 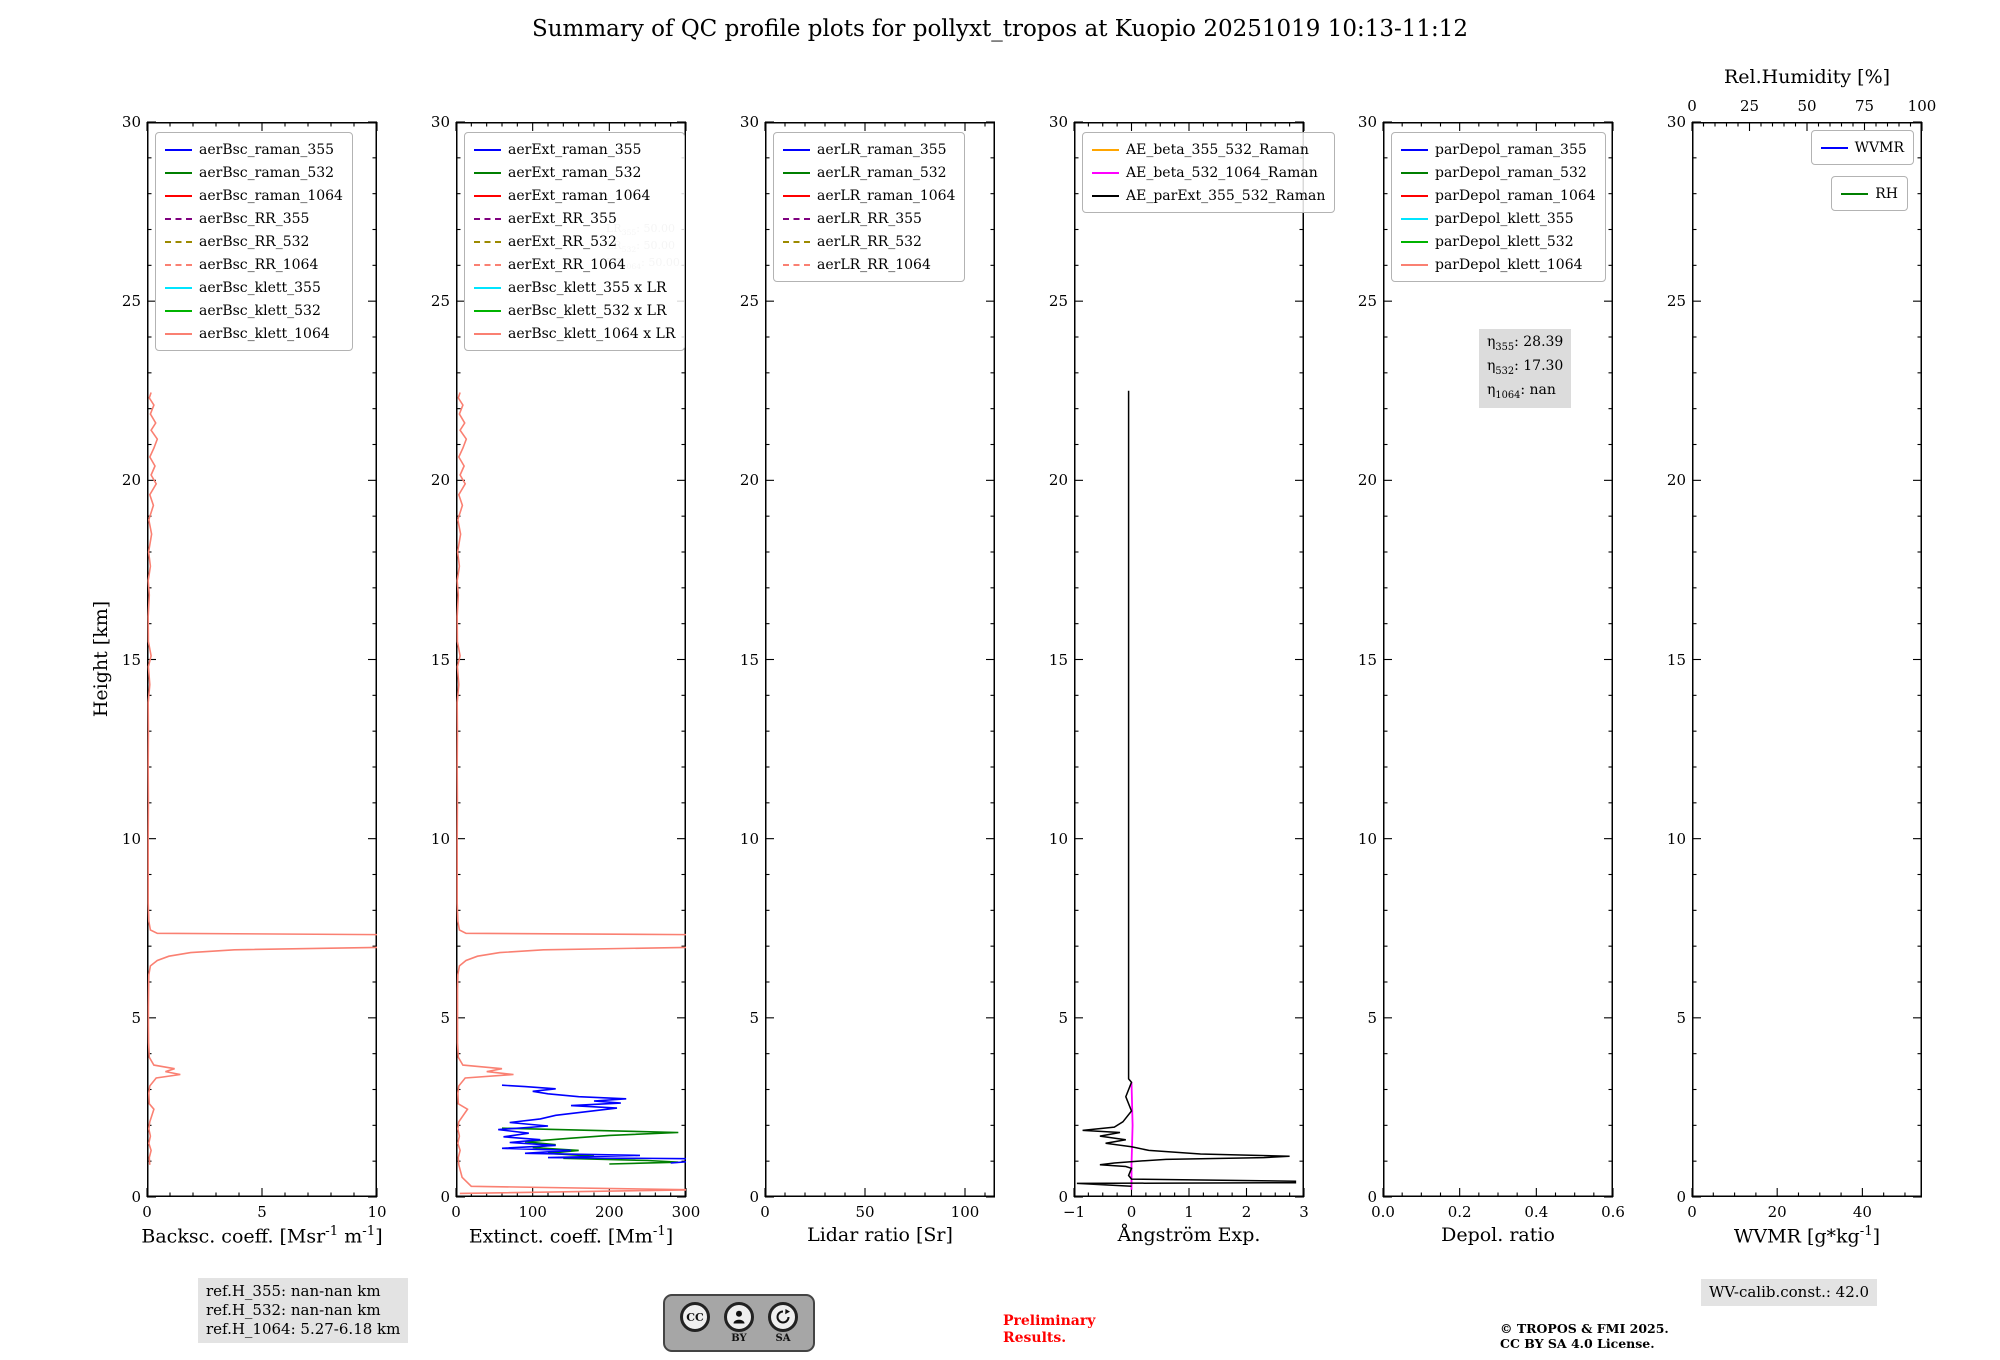 I want to click on legend-item: aerBsc_RR_1064, so click(x=254, y=264).